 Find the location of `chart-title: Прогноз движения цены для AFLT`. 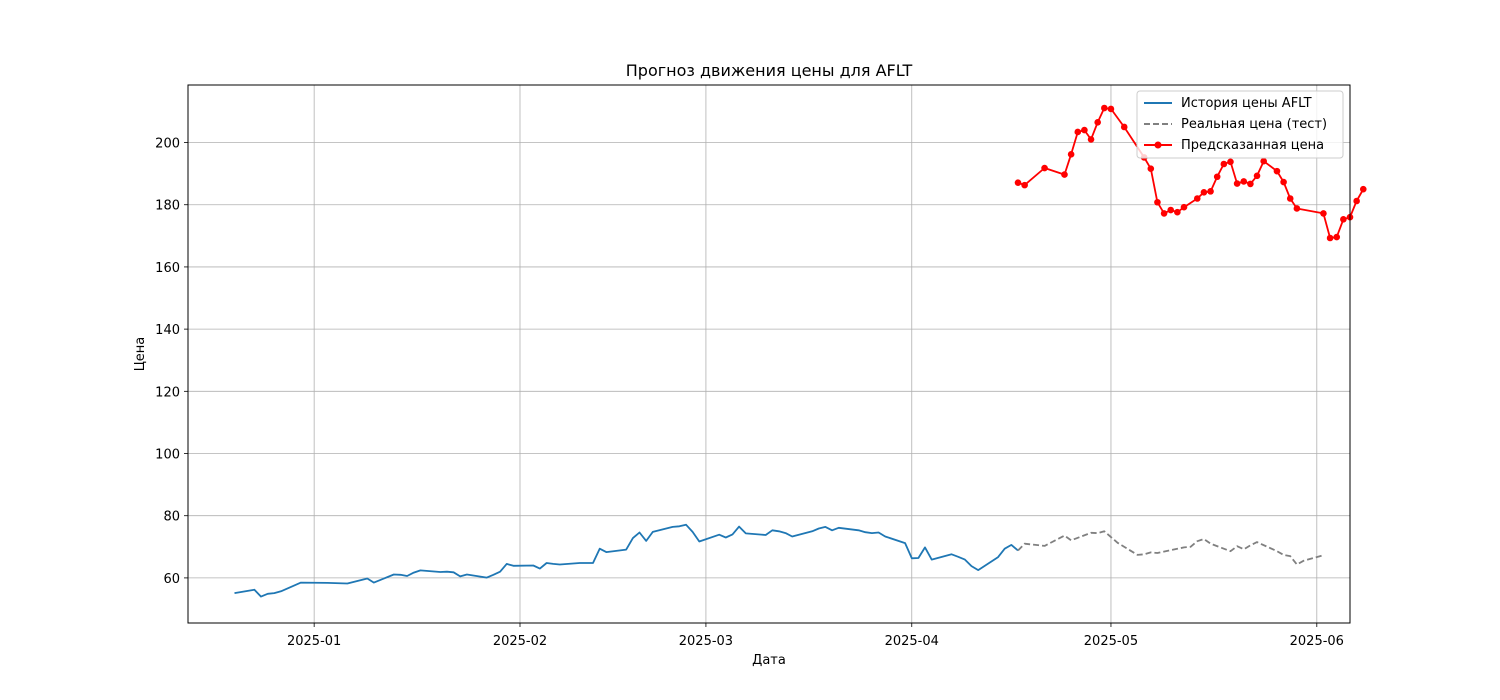

chart-title: Прогноз движения цены для AFLT is located at coordinates (769, 70).